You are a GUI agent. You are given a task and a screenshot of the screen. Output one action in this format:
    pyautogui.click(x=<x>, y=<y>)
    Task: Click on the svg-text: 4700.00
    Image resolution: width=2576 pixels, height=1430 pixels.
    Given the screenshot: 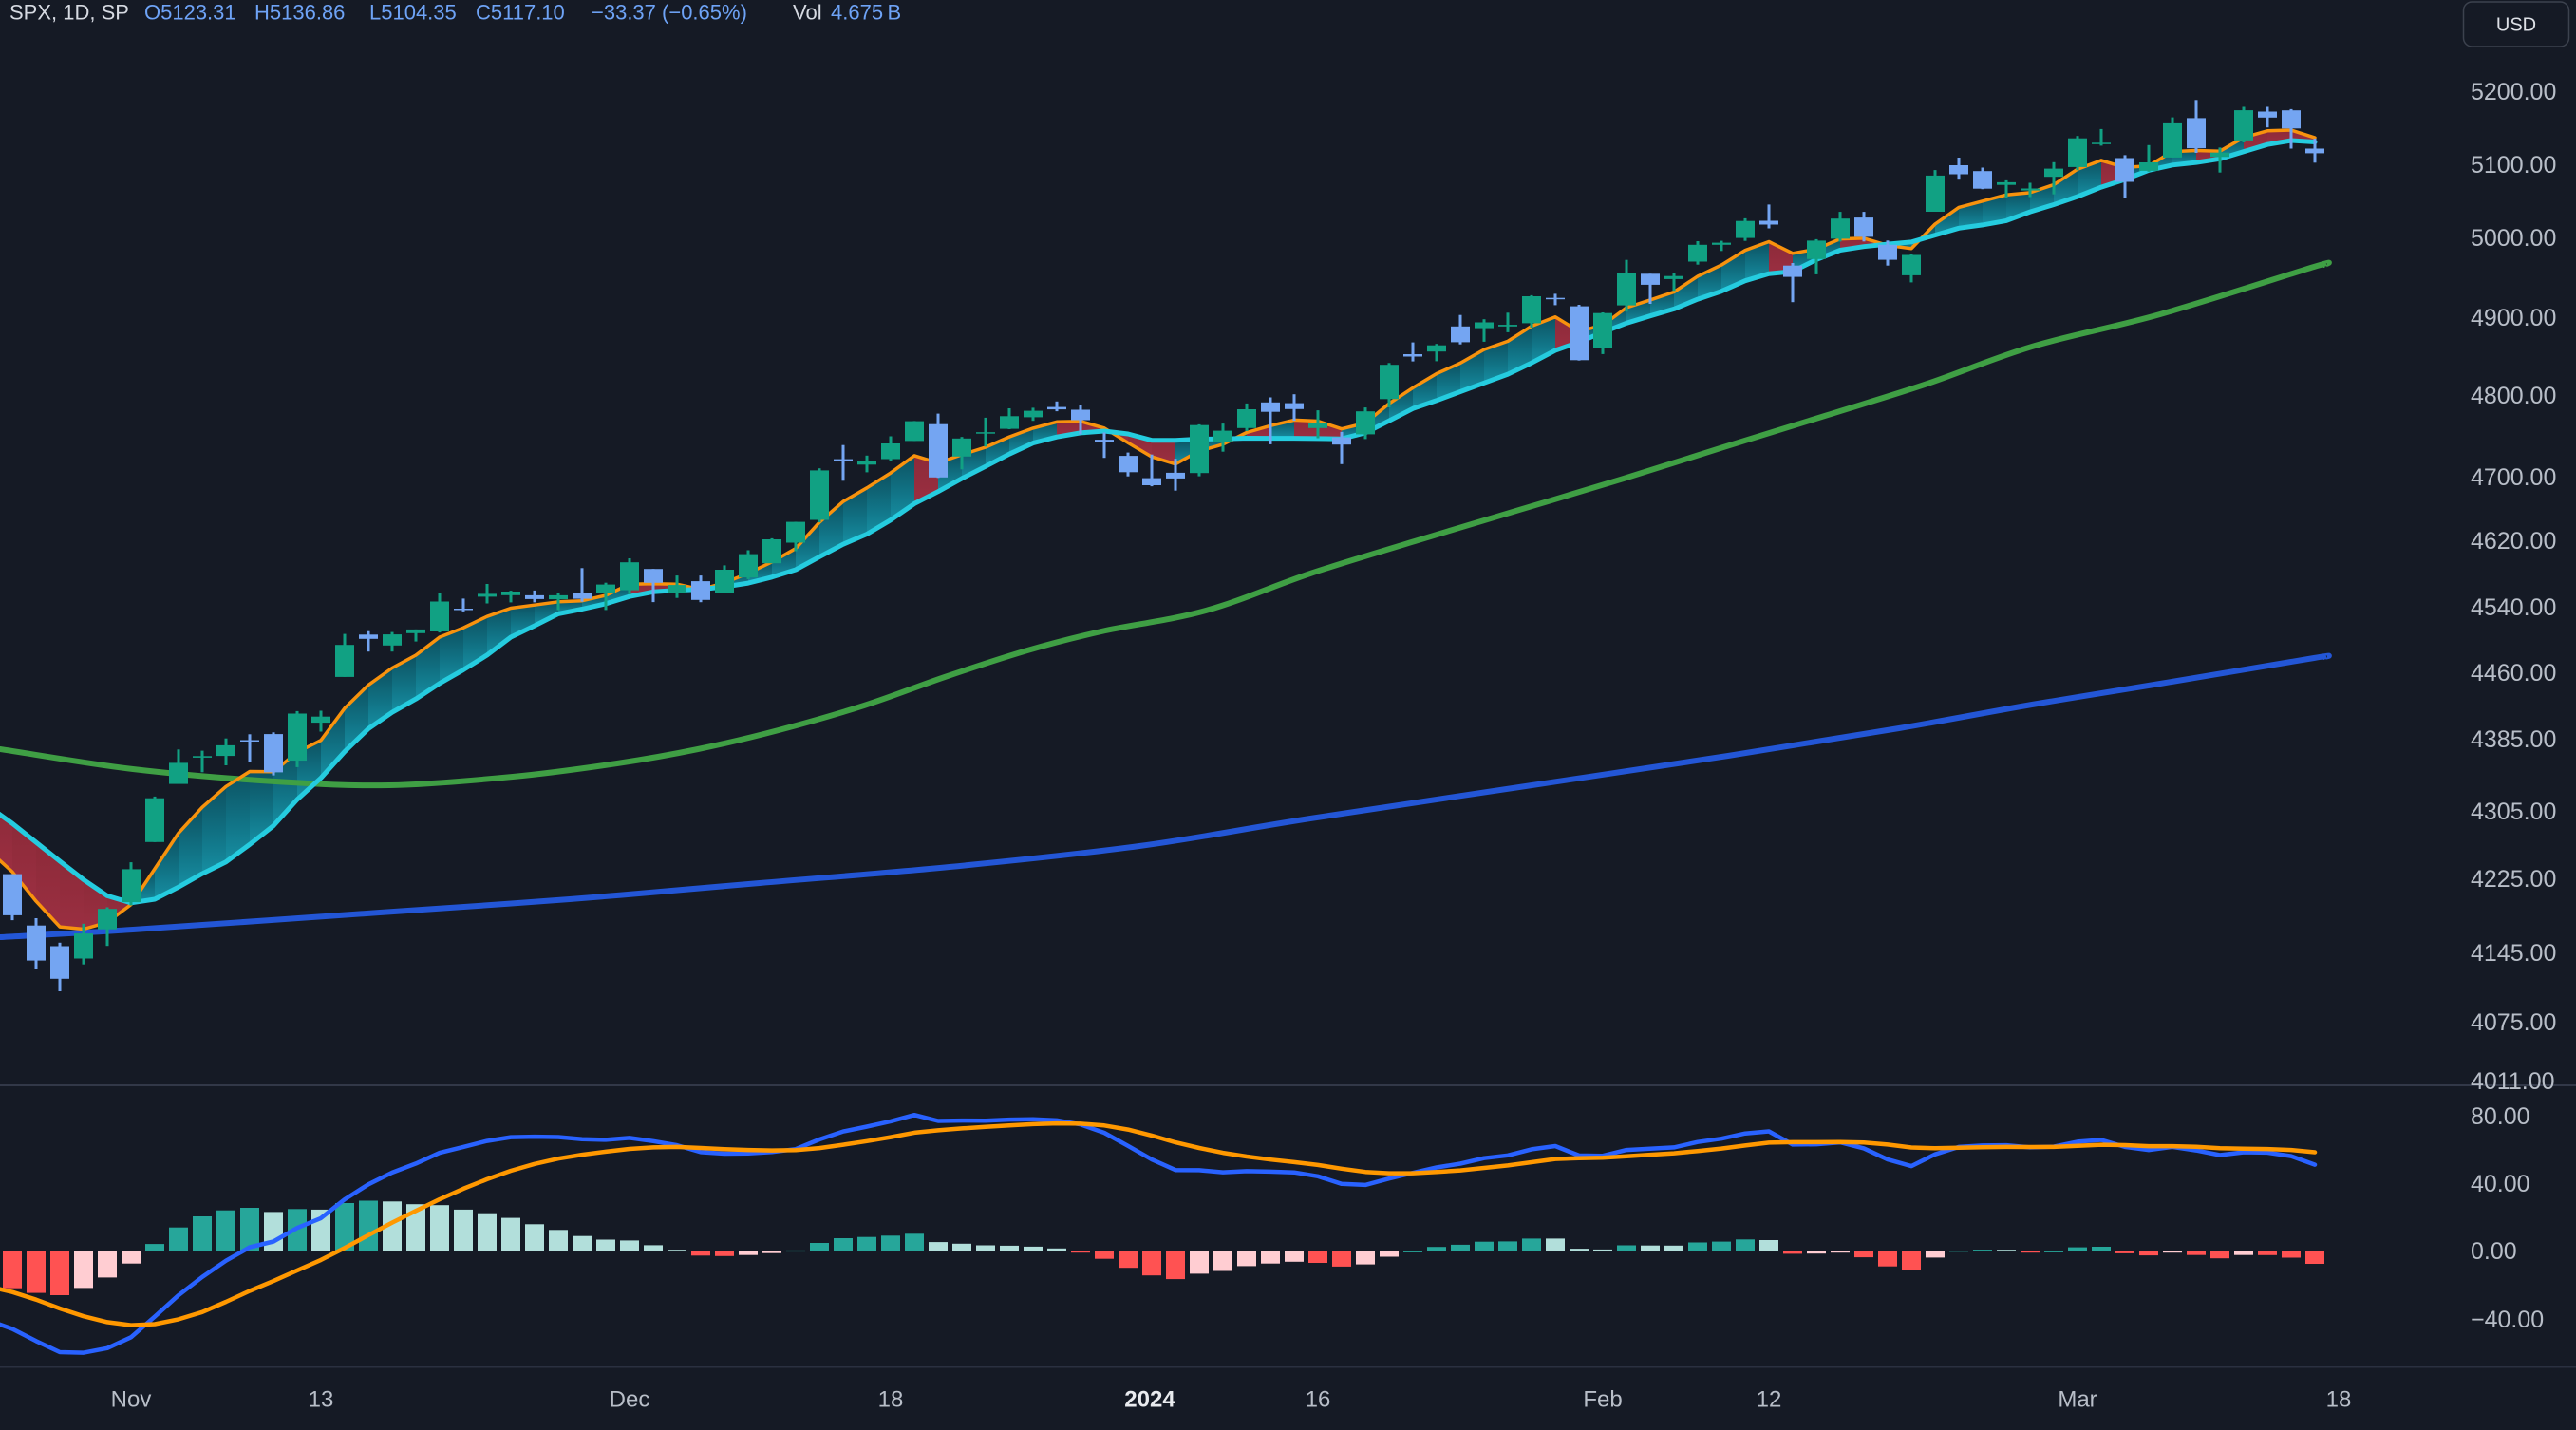 What is the action you would take?
    pyautogui.click(x=2513, y=477)
    